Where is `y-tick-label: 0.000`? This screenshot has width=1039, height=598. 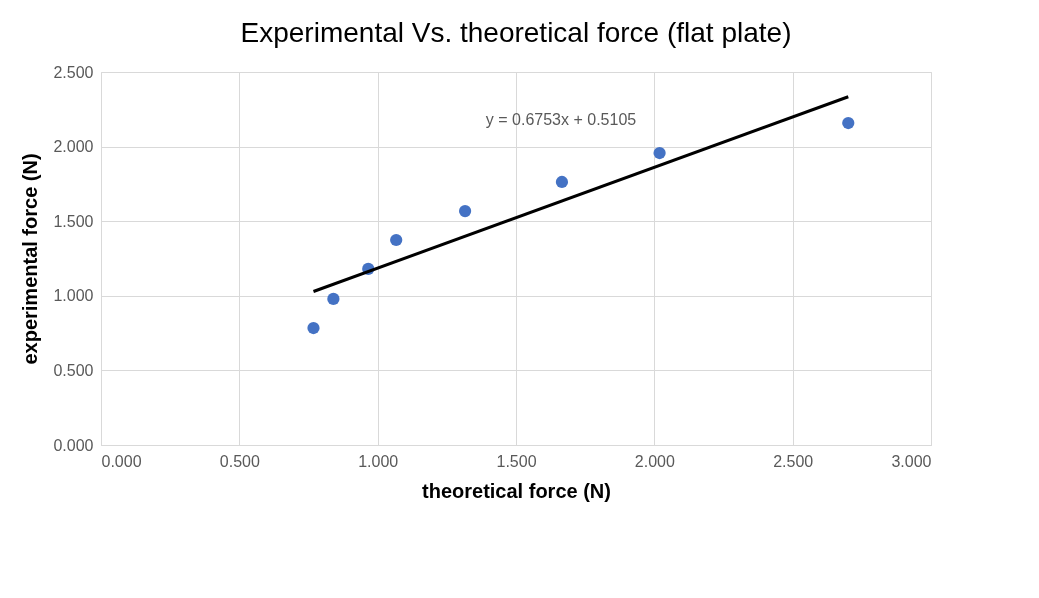 y-tick-label: 0.000 is located at coordinates (73, 445).